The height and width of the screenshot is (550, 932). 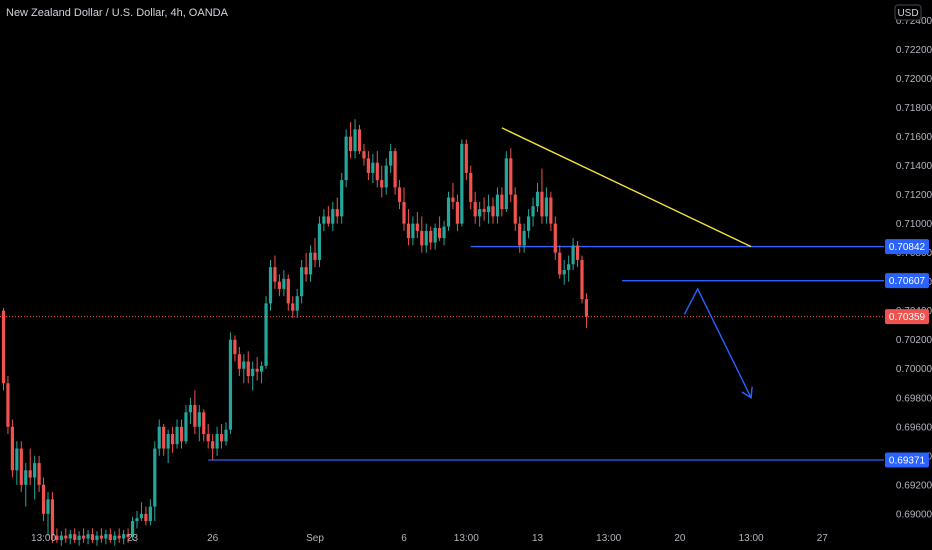 I want to click on support-badge-box, so click(x=907, y=460).